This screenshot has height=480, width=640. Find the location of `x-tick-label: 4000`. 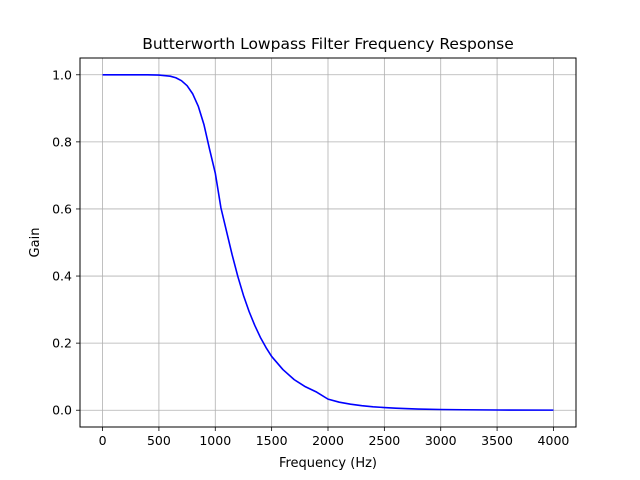

x-tick-label: 4000 is located at coordinates (554, 440).